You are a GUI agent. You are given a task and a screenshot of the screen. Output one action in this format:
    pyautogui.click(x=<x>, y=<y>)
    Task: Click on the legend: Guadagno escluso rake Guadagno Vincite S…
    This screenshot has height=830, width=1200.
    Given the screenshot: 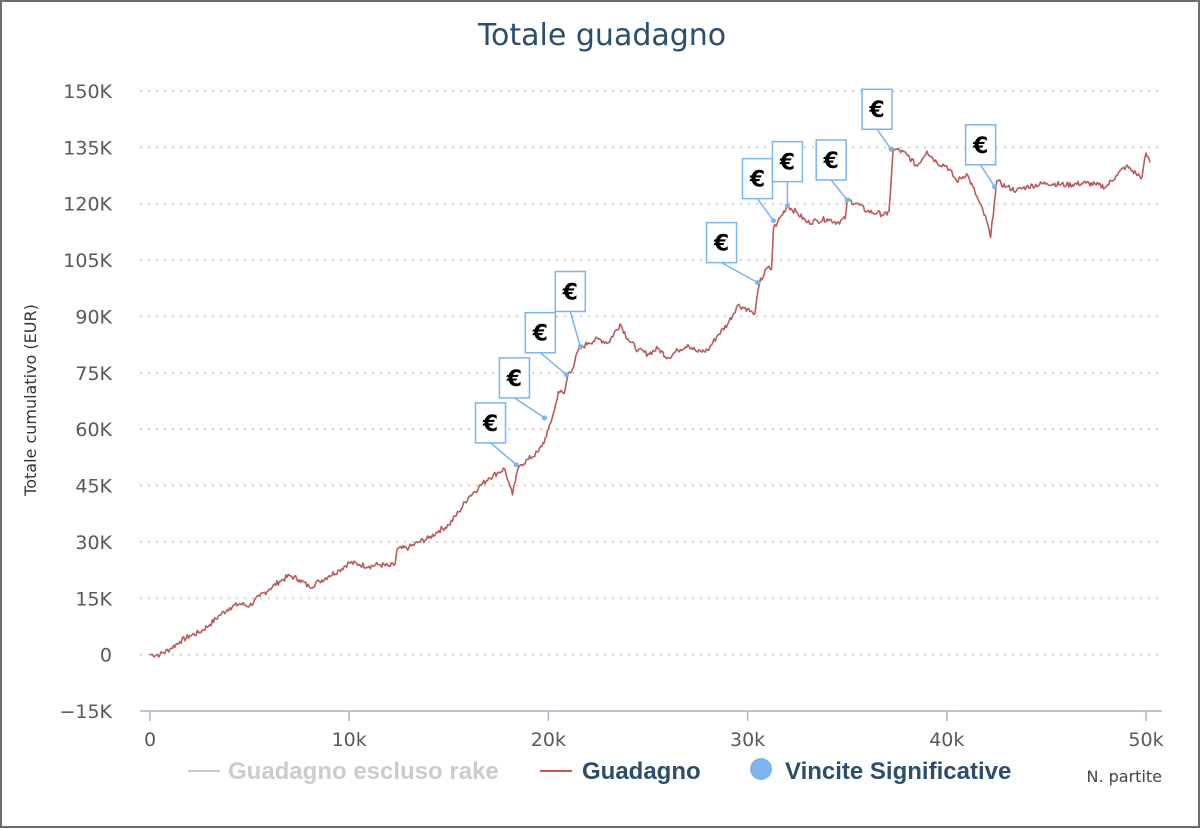 What is the action you would take?
    pyautogui.click(x=599, y=771)
    